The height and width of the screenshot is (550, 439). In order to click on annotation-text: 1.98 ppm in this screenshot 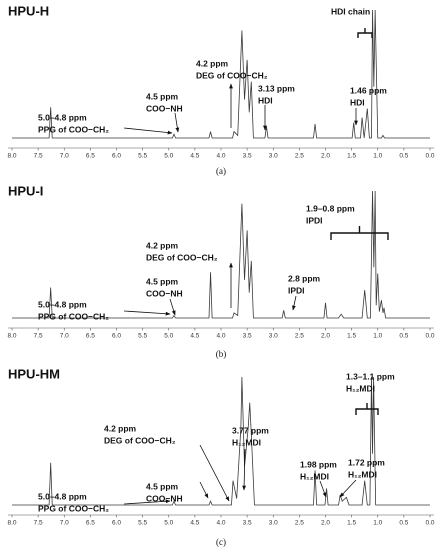, I will do `click(318, 464)`.